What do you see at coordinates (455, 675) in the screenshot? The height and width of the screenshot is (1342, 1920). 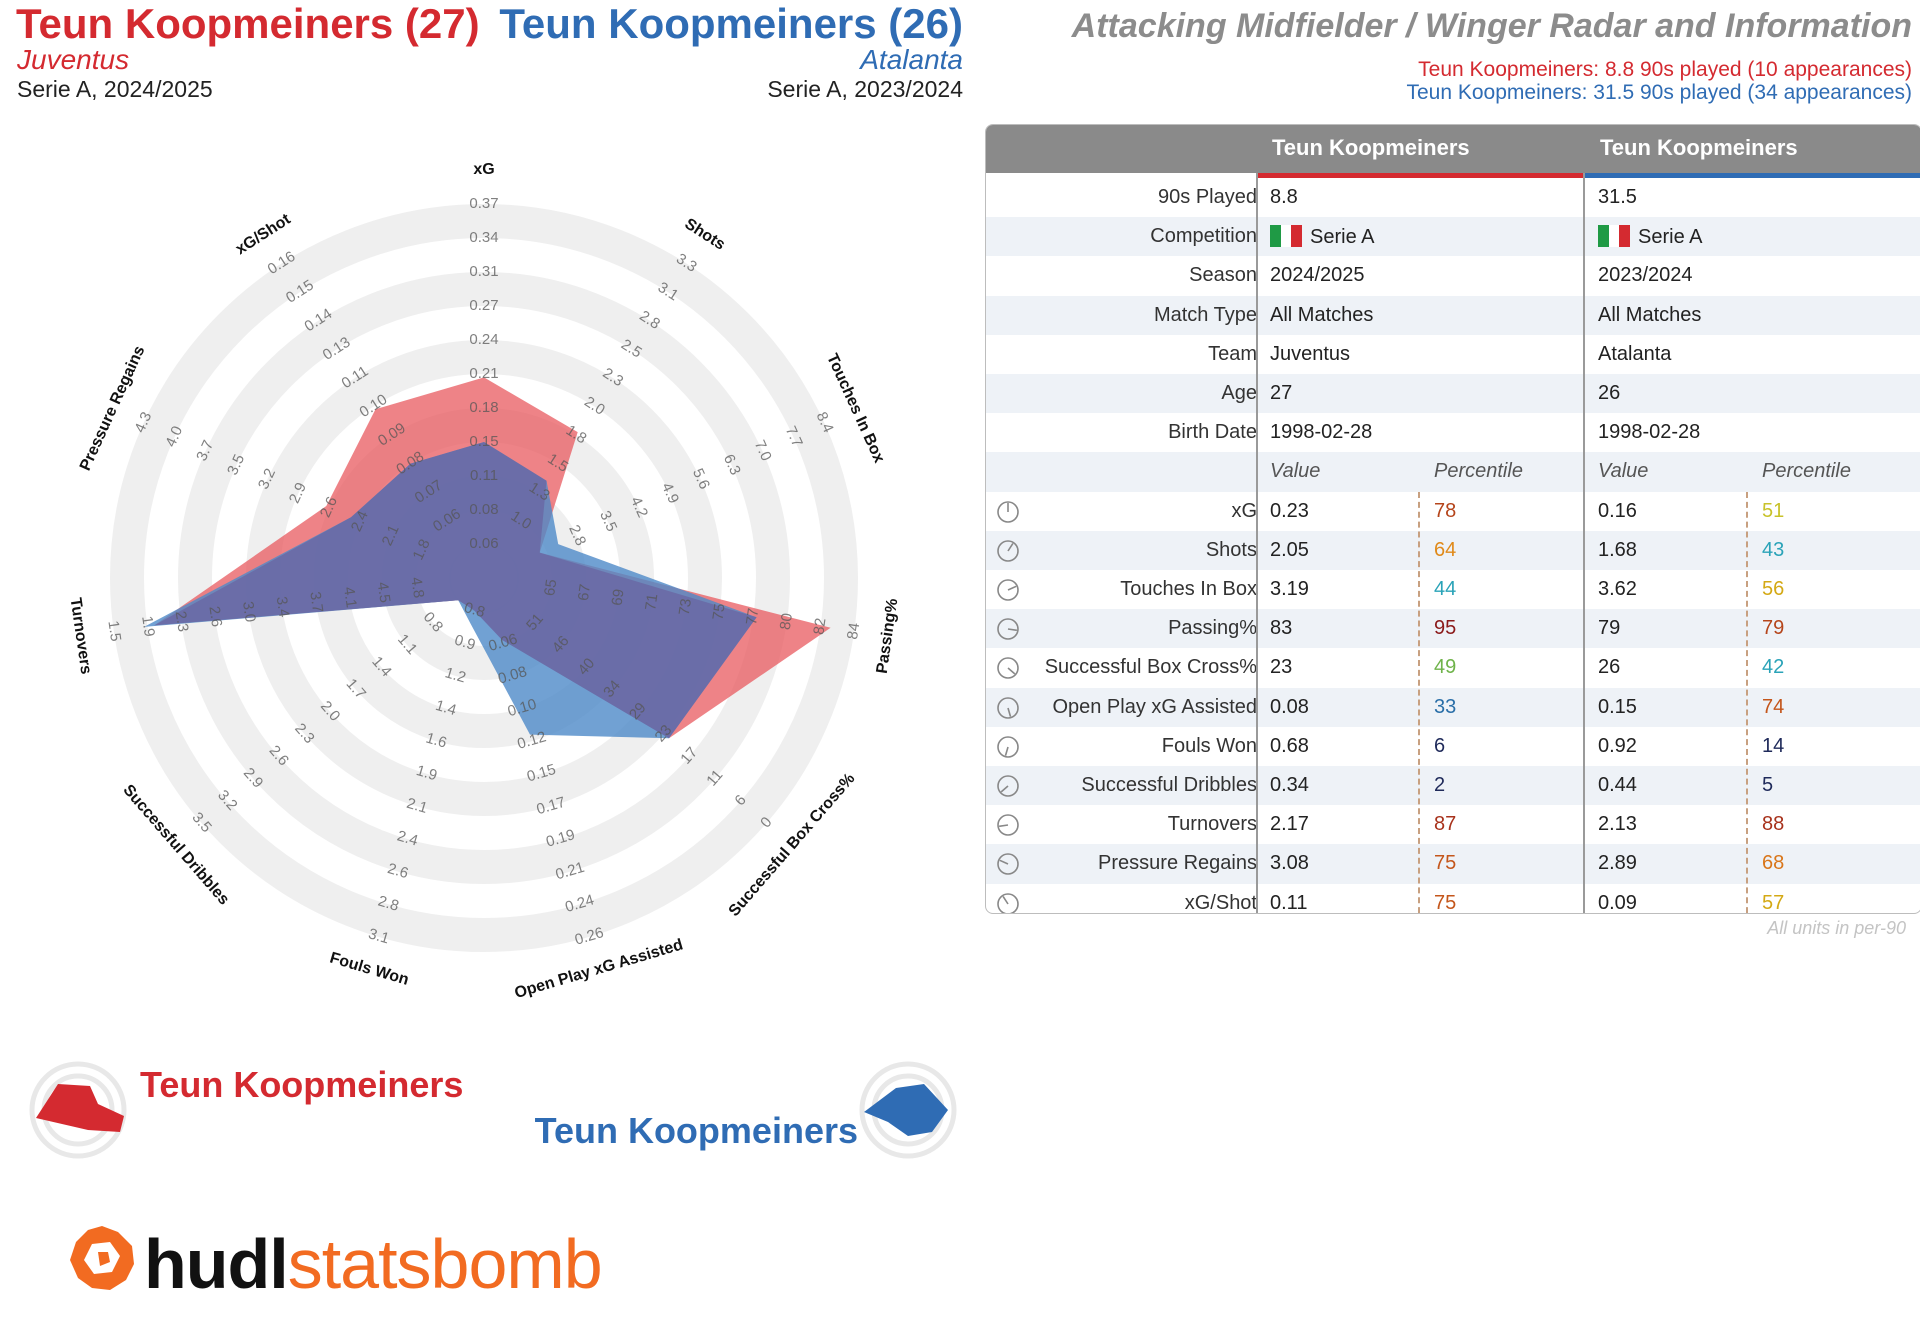 I see `axis-tick-label: 1.2` at bounding box center [455, 675].